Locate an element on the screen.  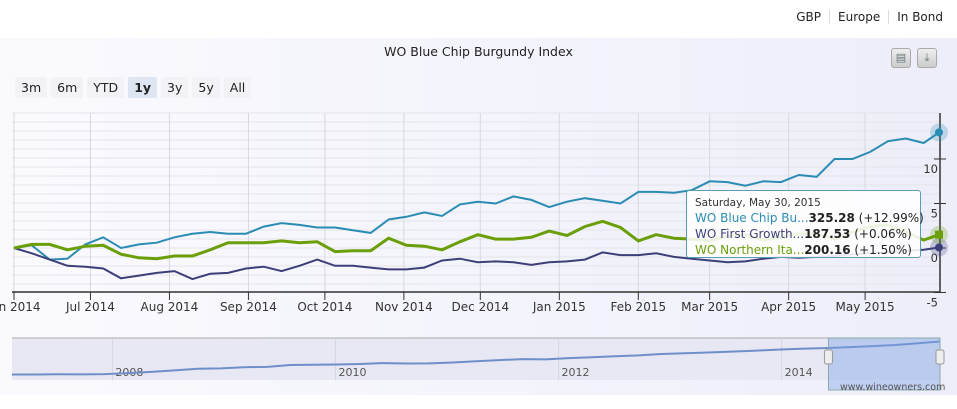
range-button-5y: 5y is located at coordinates (206, 87).